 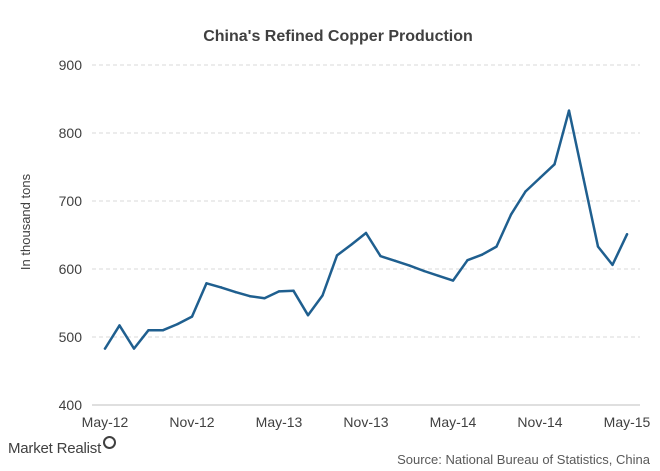 I want to click on y-tick-label: 600, so click(x=71, y=269).